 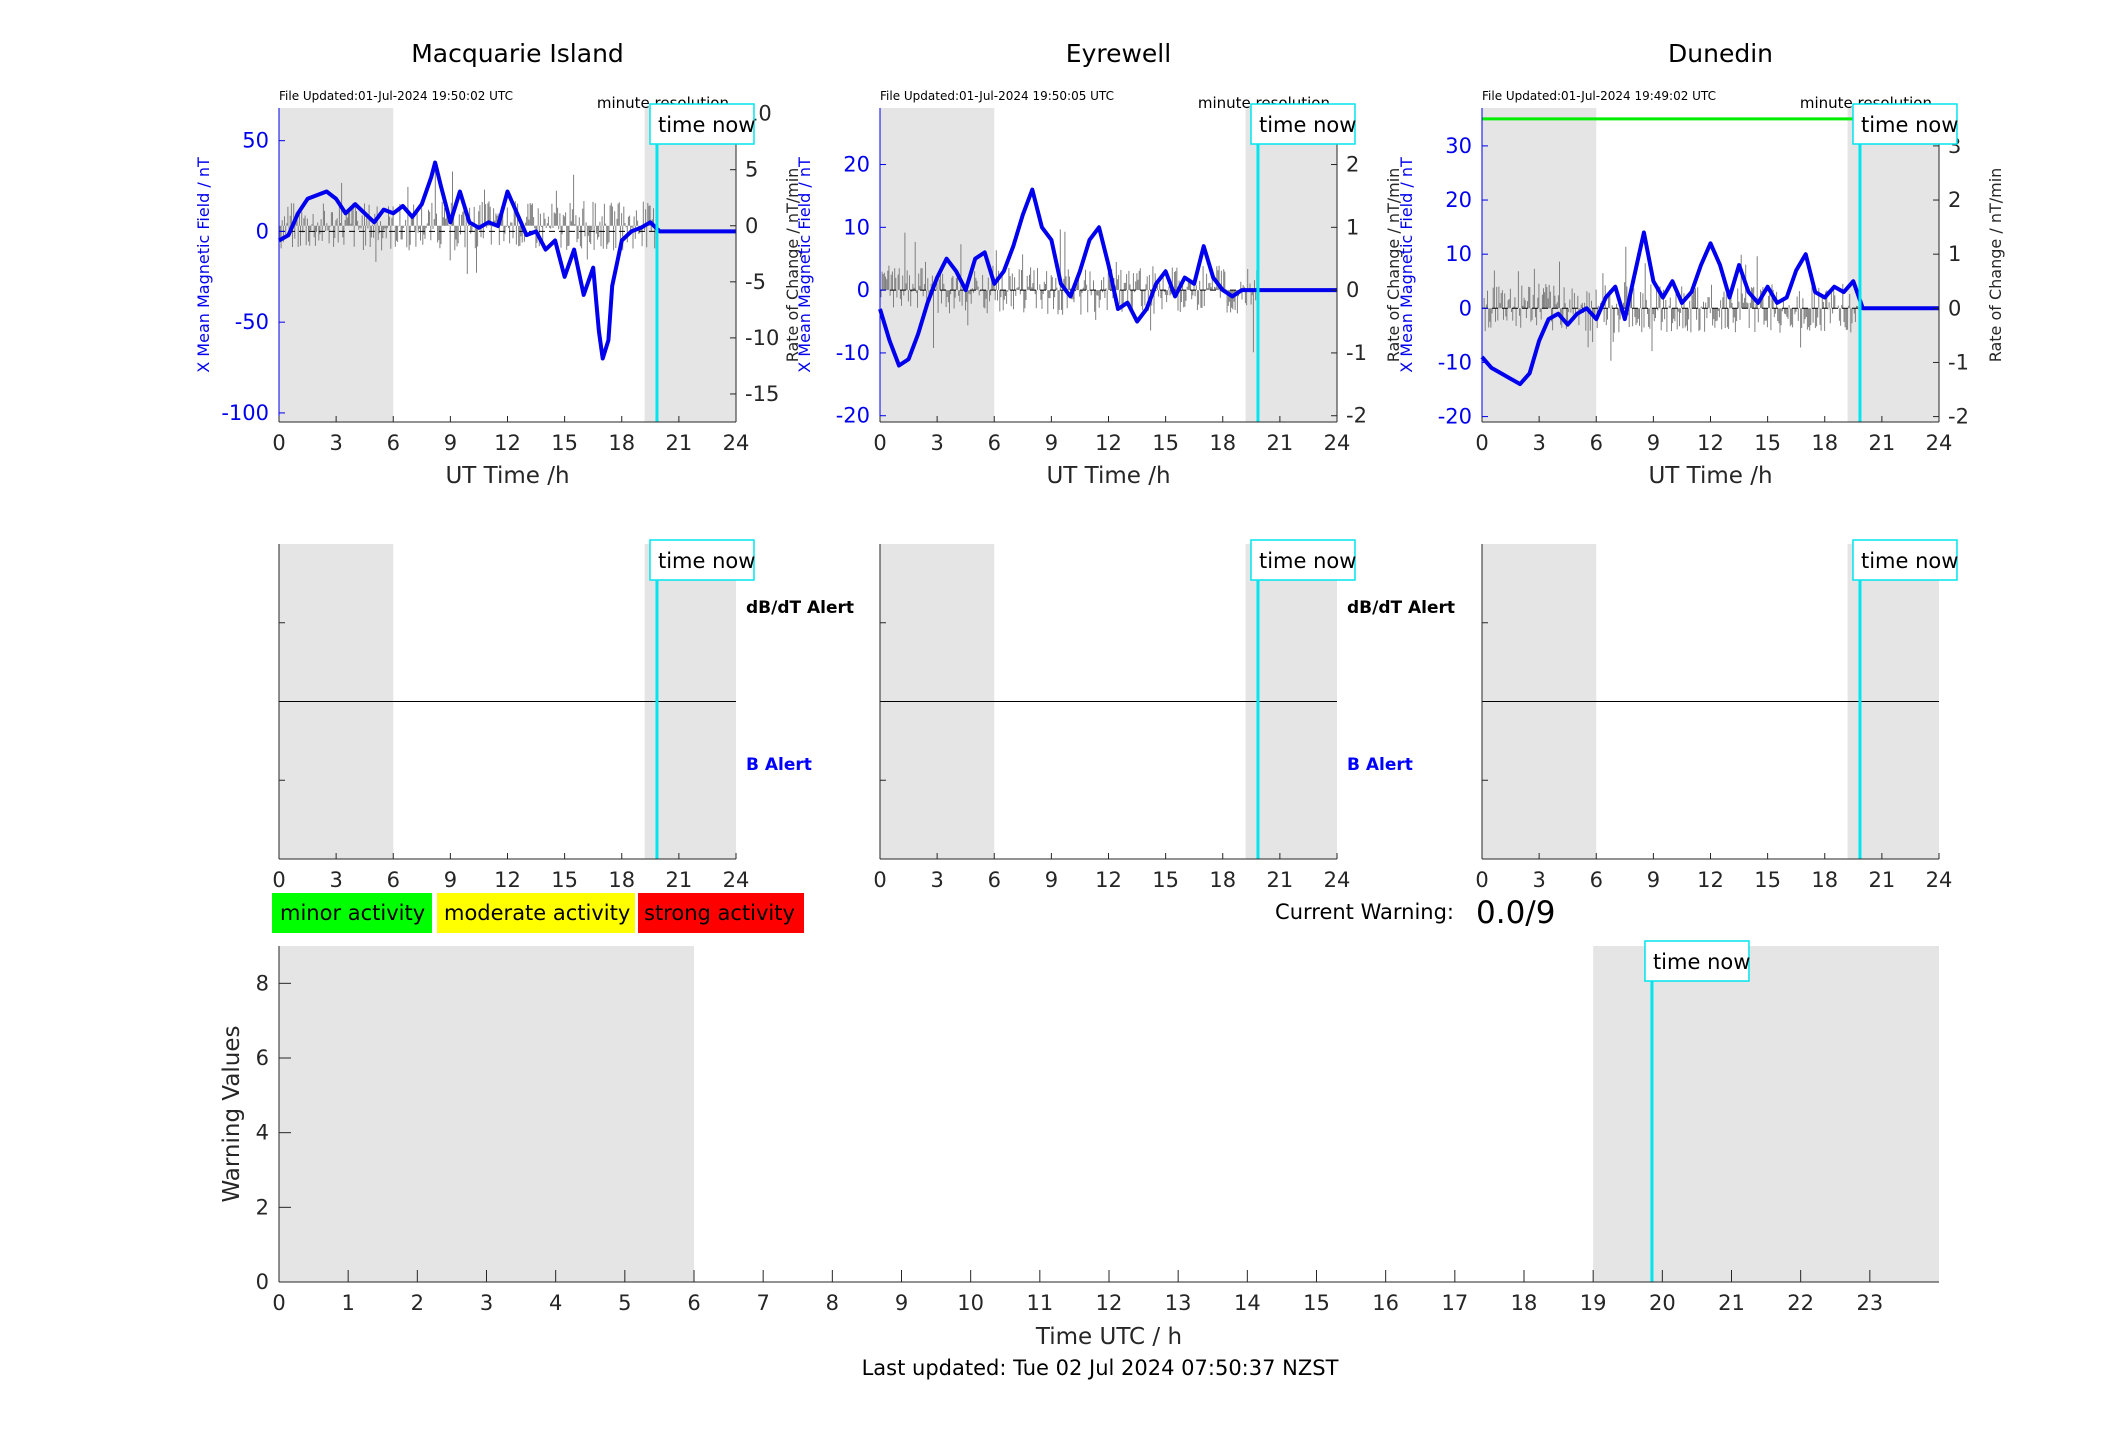 What do you see at coordinates (278, 880) in the screenshot?
I see `macquarie-alert-x-tick-label: 0` at bounding box center [278, 880].